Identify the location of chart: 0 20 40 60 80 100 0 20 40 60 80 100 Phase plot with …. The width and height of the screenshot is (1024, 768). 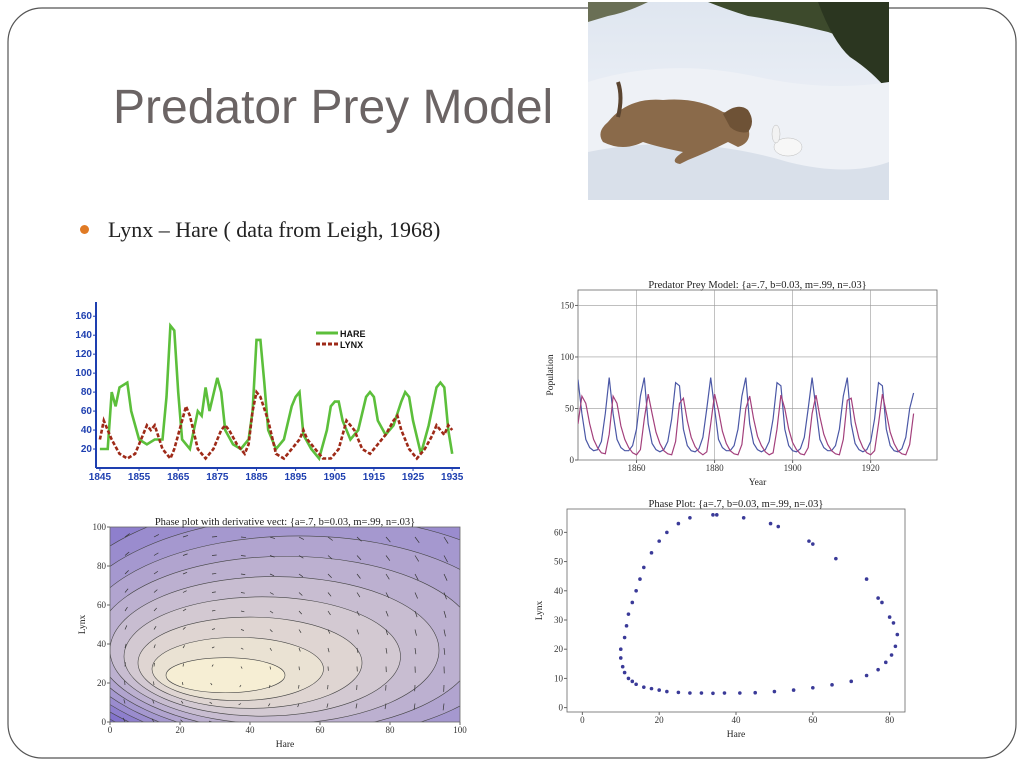
(272, 633).